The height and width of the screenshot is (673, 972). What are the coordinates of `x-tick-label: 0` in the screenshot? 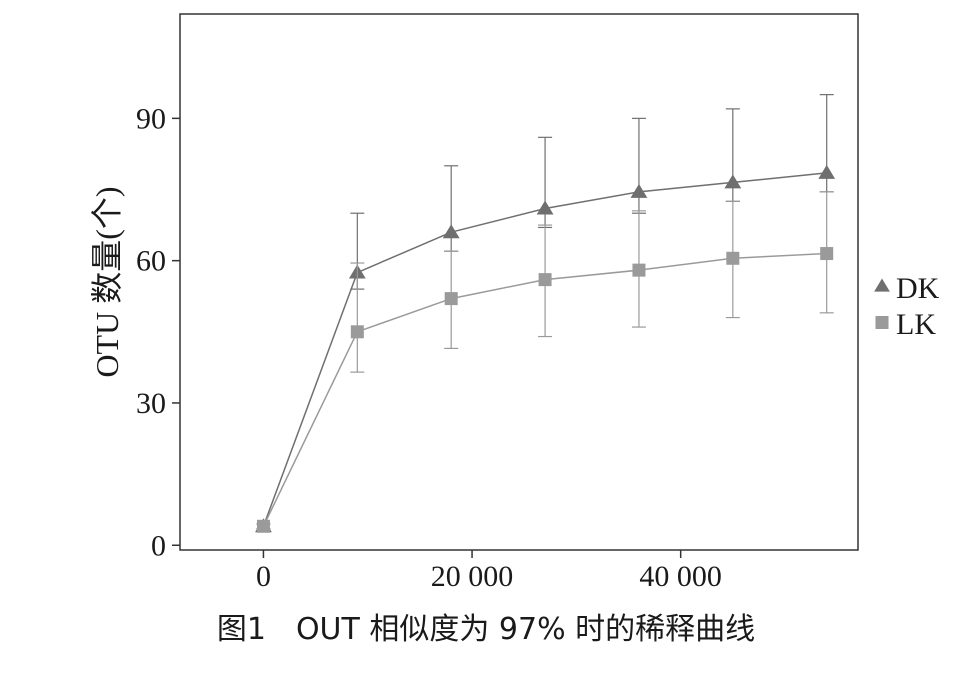 It's located at (263, 576).